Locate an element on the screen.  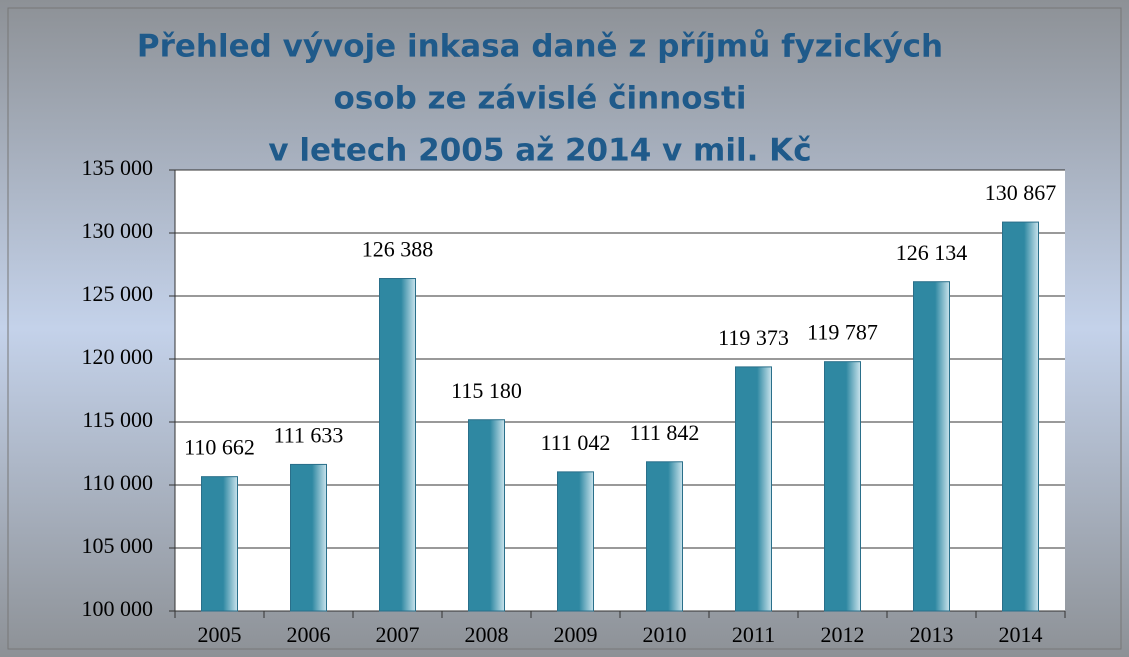
y-tick-label: 120 000 is located at coordinates (118, 356).